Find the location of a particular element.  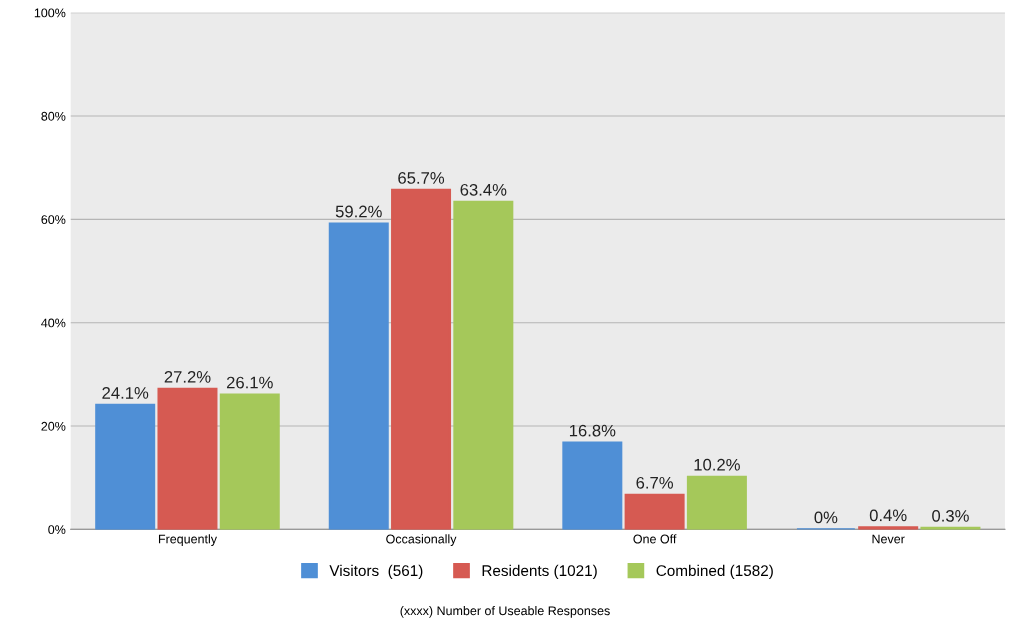

data-label: 27.2% is located at coordinates (187, 376).